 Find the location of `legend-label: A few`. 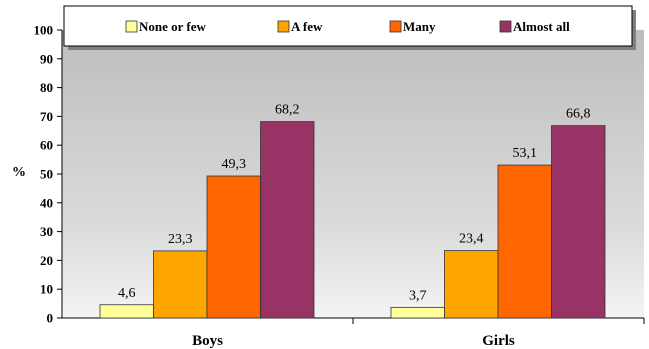

legend-label: A few is located at coordinates (307, 26).